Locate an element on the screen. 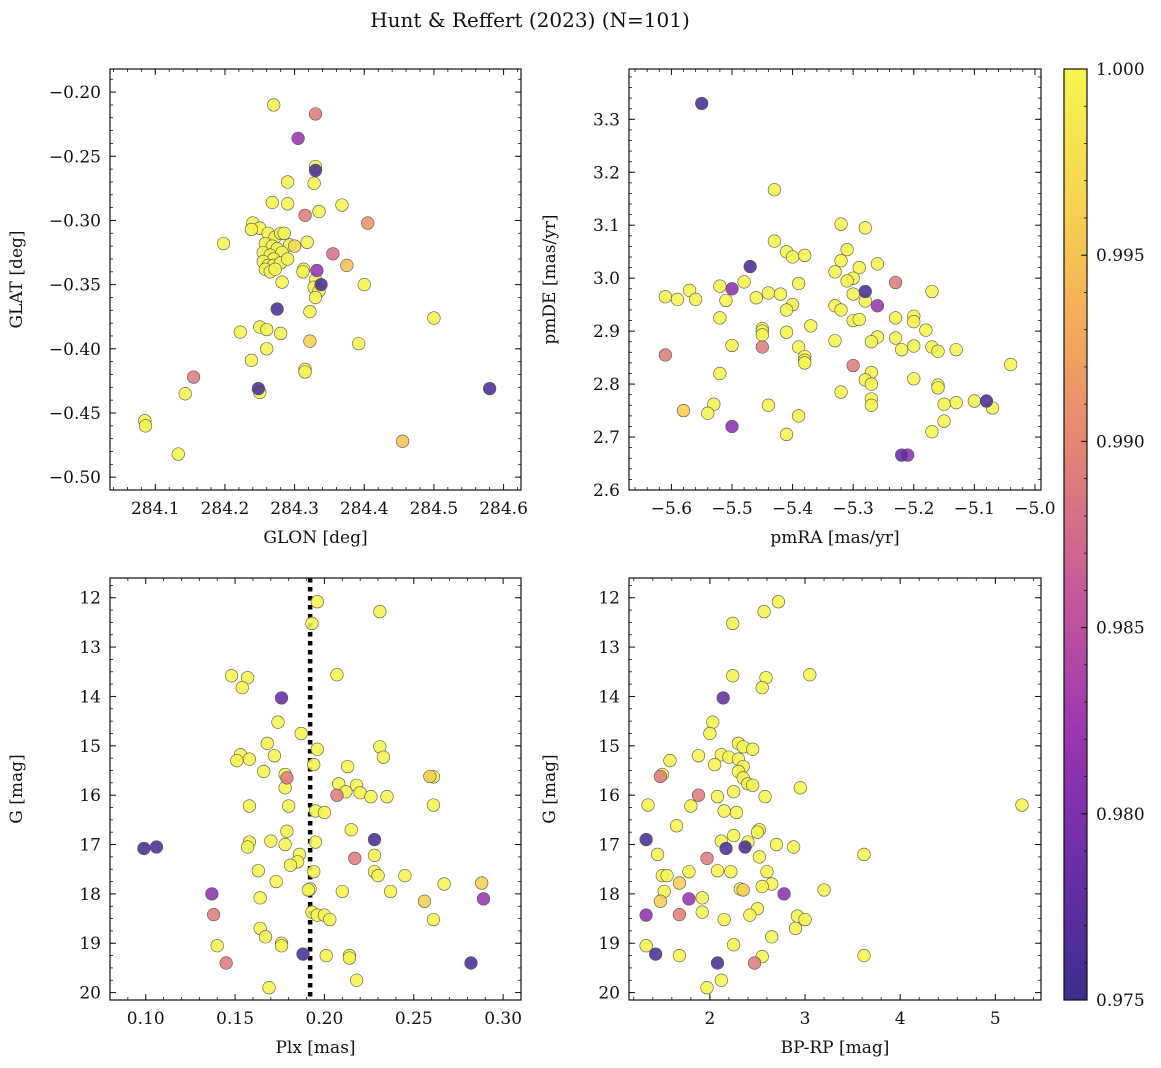 This screenshot has height=1068, width=1161. x-tick-label: −5.3 is located at coordinates (853, 509).